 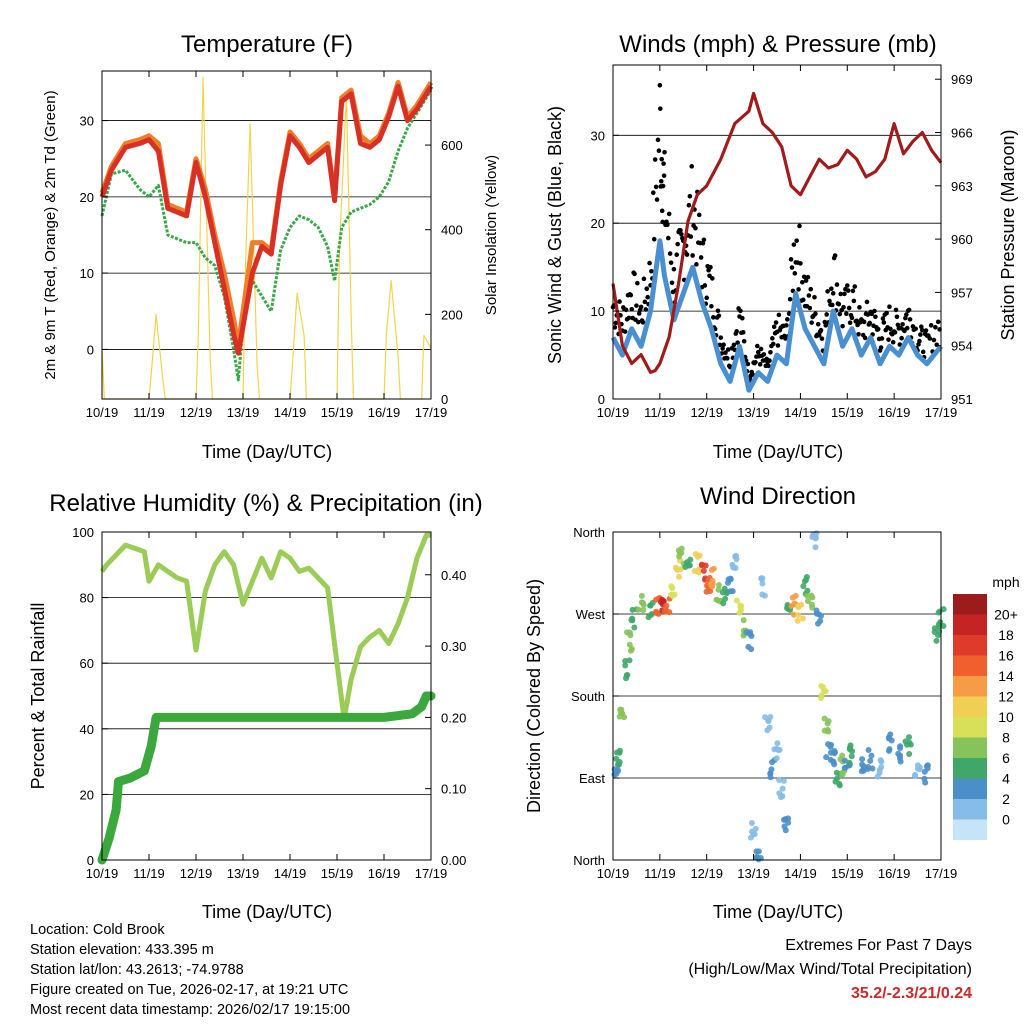 What do you see at coordinates (962, 239) in the screenshot?
I see `y2-tick-label: 960` at bounding box center [962, 239].